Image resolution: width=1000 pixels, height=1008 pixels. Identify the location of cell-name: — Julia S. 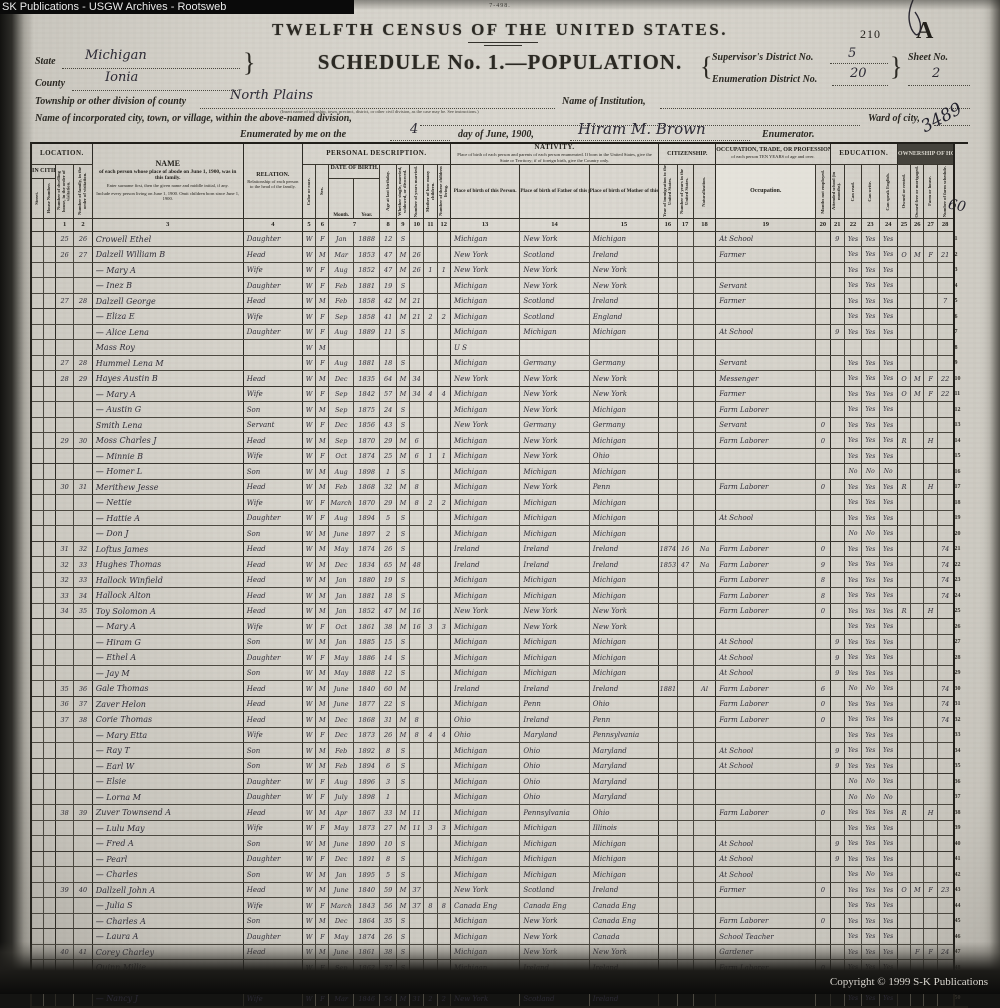
(167, 905).